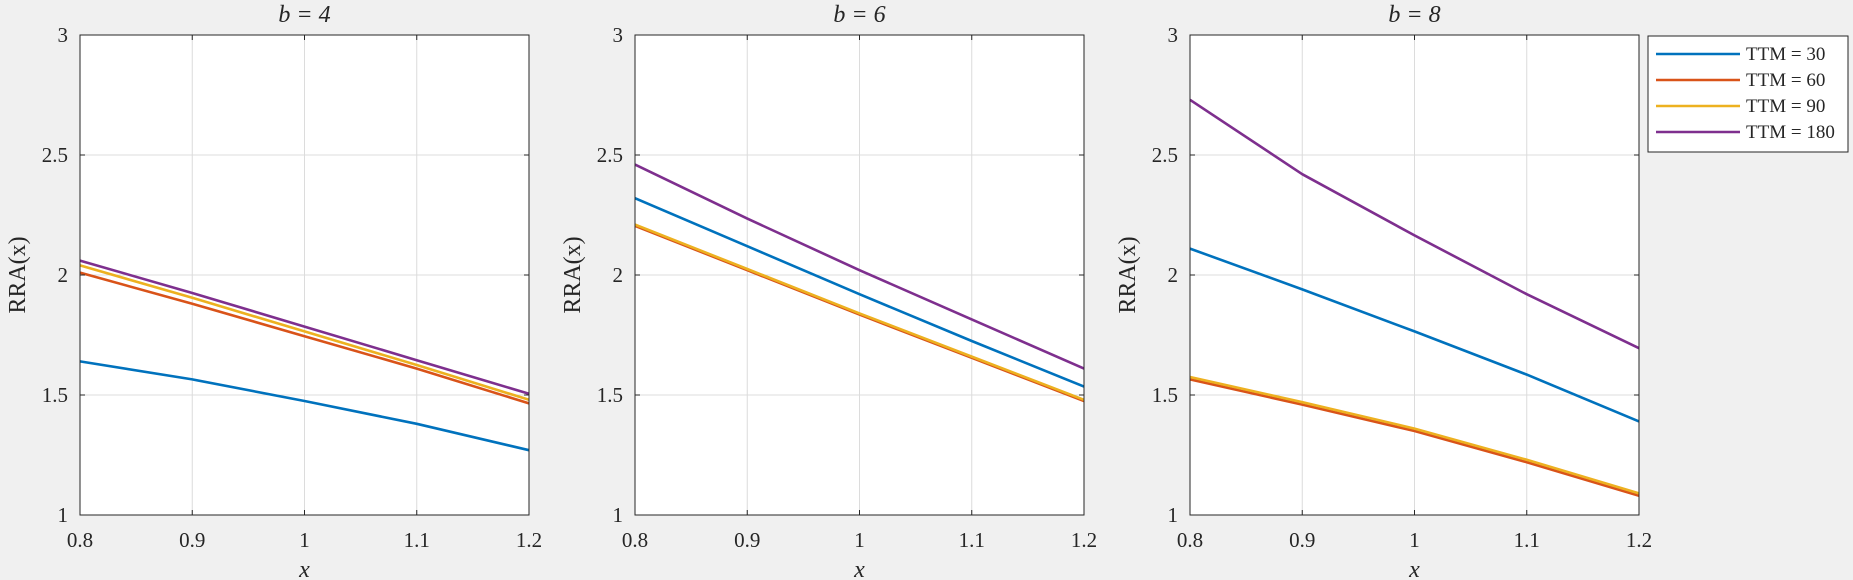 This screenshot has height=580, width=1853. What do you see at coordinates (1740, 106) in the screenshot?
I see `legend-entry: TTM = 90` at bounding box center [1740, 106].